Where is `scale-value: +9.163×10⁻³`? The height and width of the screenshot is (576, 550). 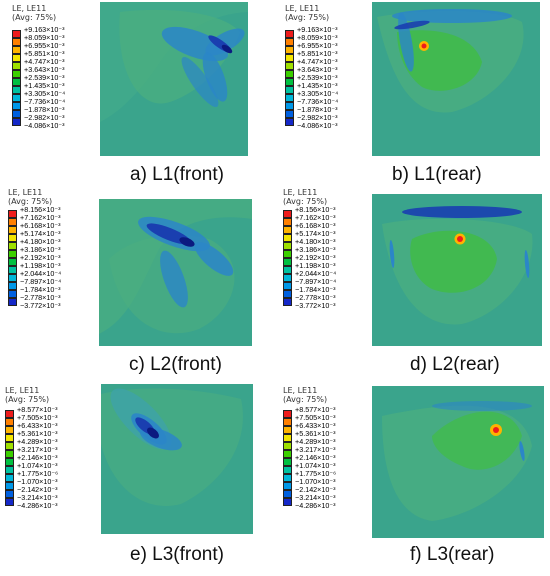 scale-value: +9.163×10⁻³ is located at coordinates (44, 29).